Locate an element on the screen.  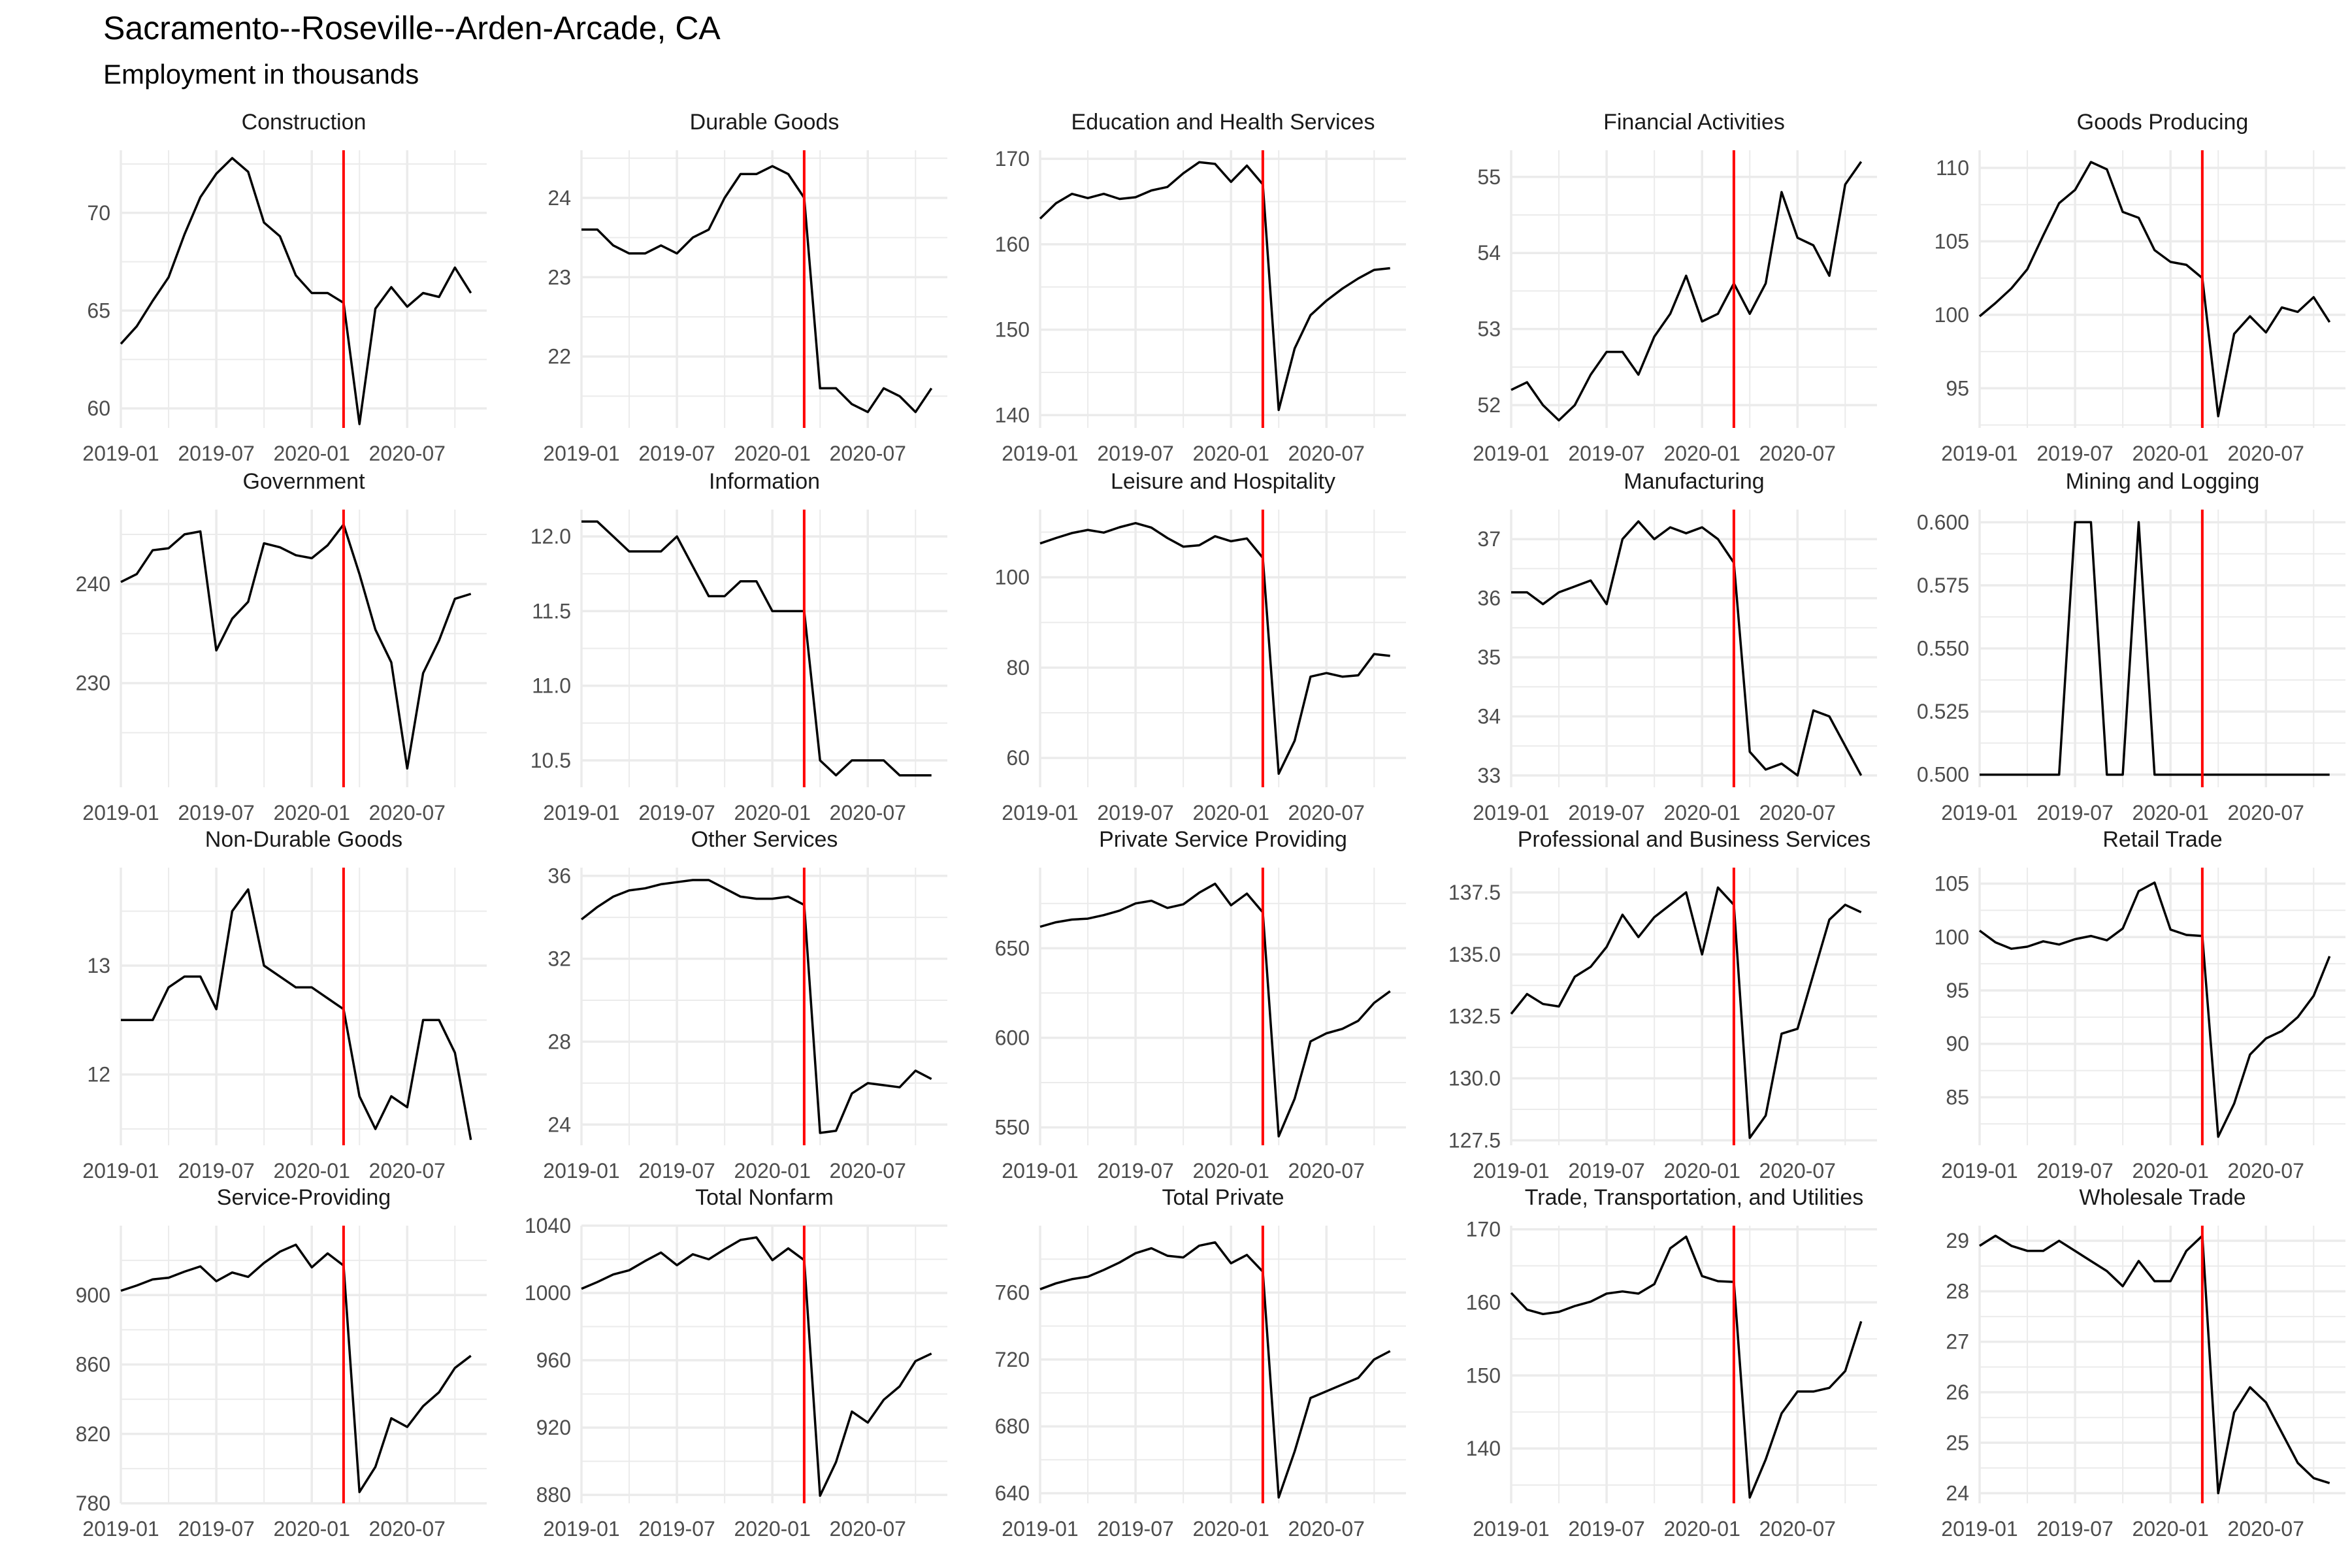
y-tick-label: 28 is located at coordinates (559, 1041).